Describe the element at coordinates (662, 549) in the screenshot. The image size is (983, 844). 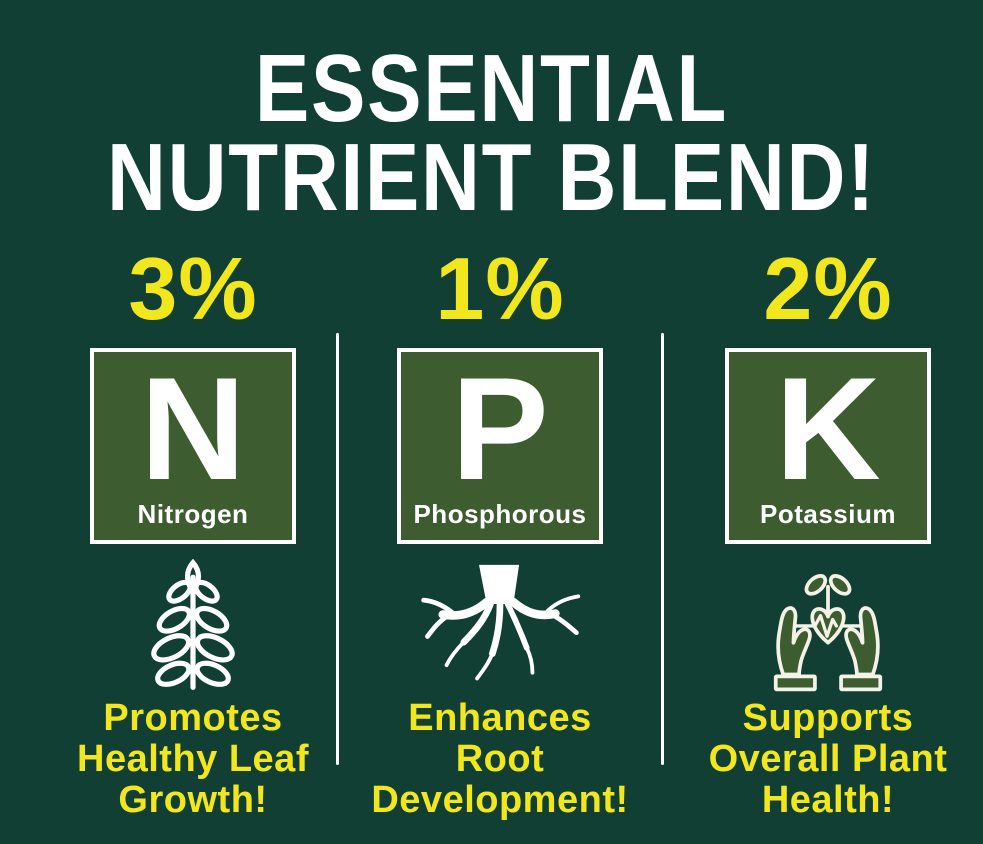
I see `column-divider-right` at that location.